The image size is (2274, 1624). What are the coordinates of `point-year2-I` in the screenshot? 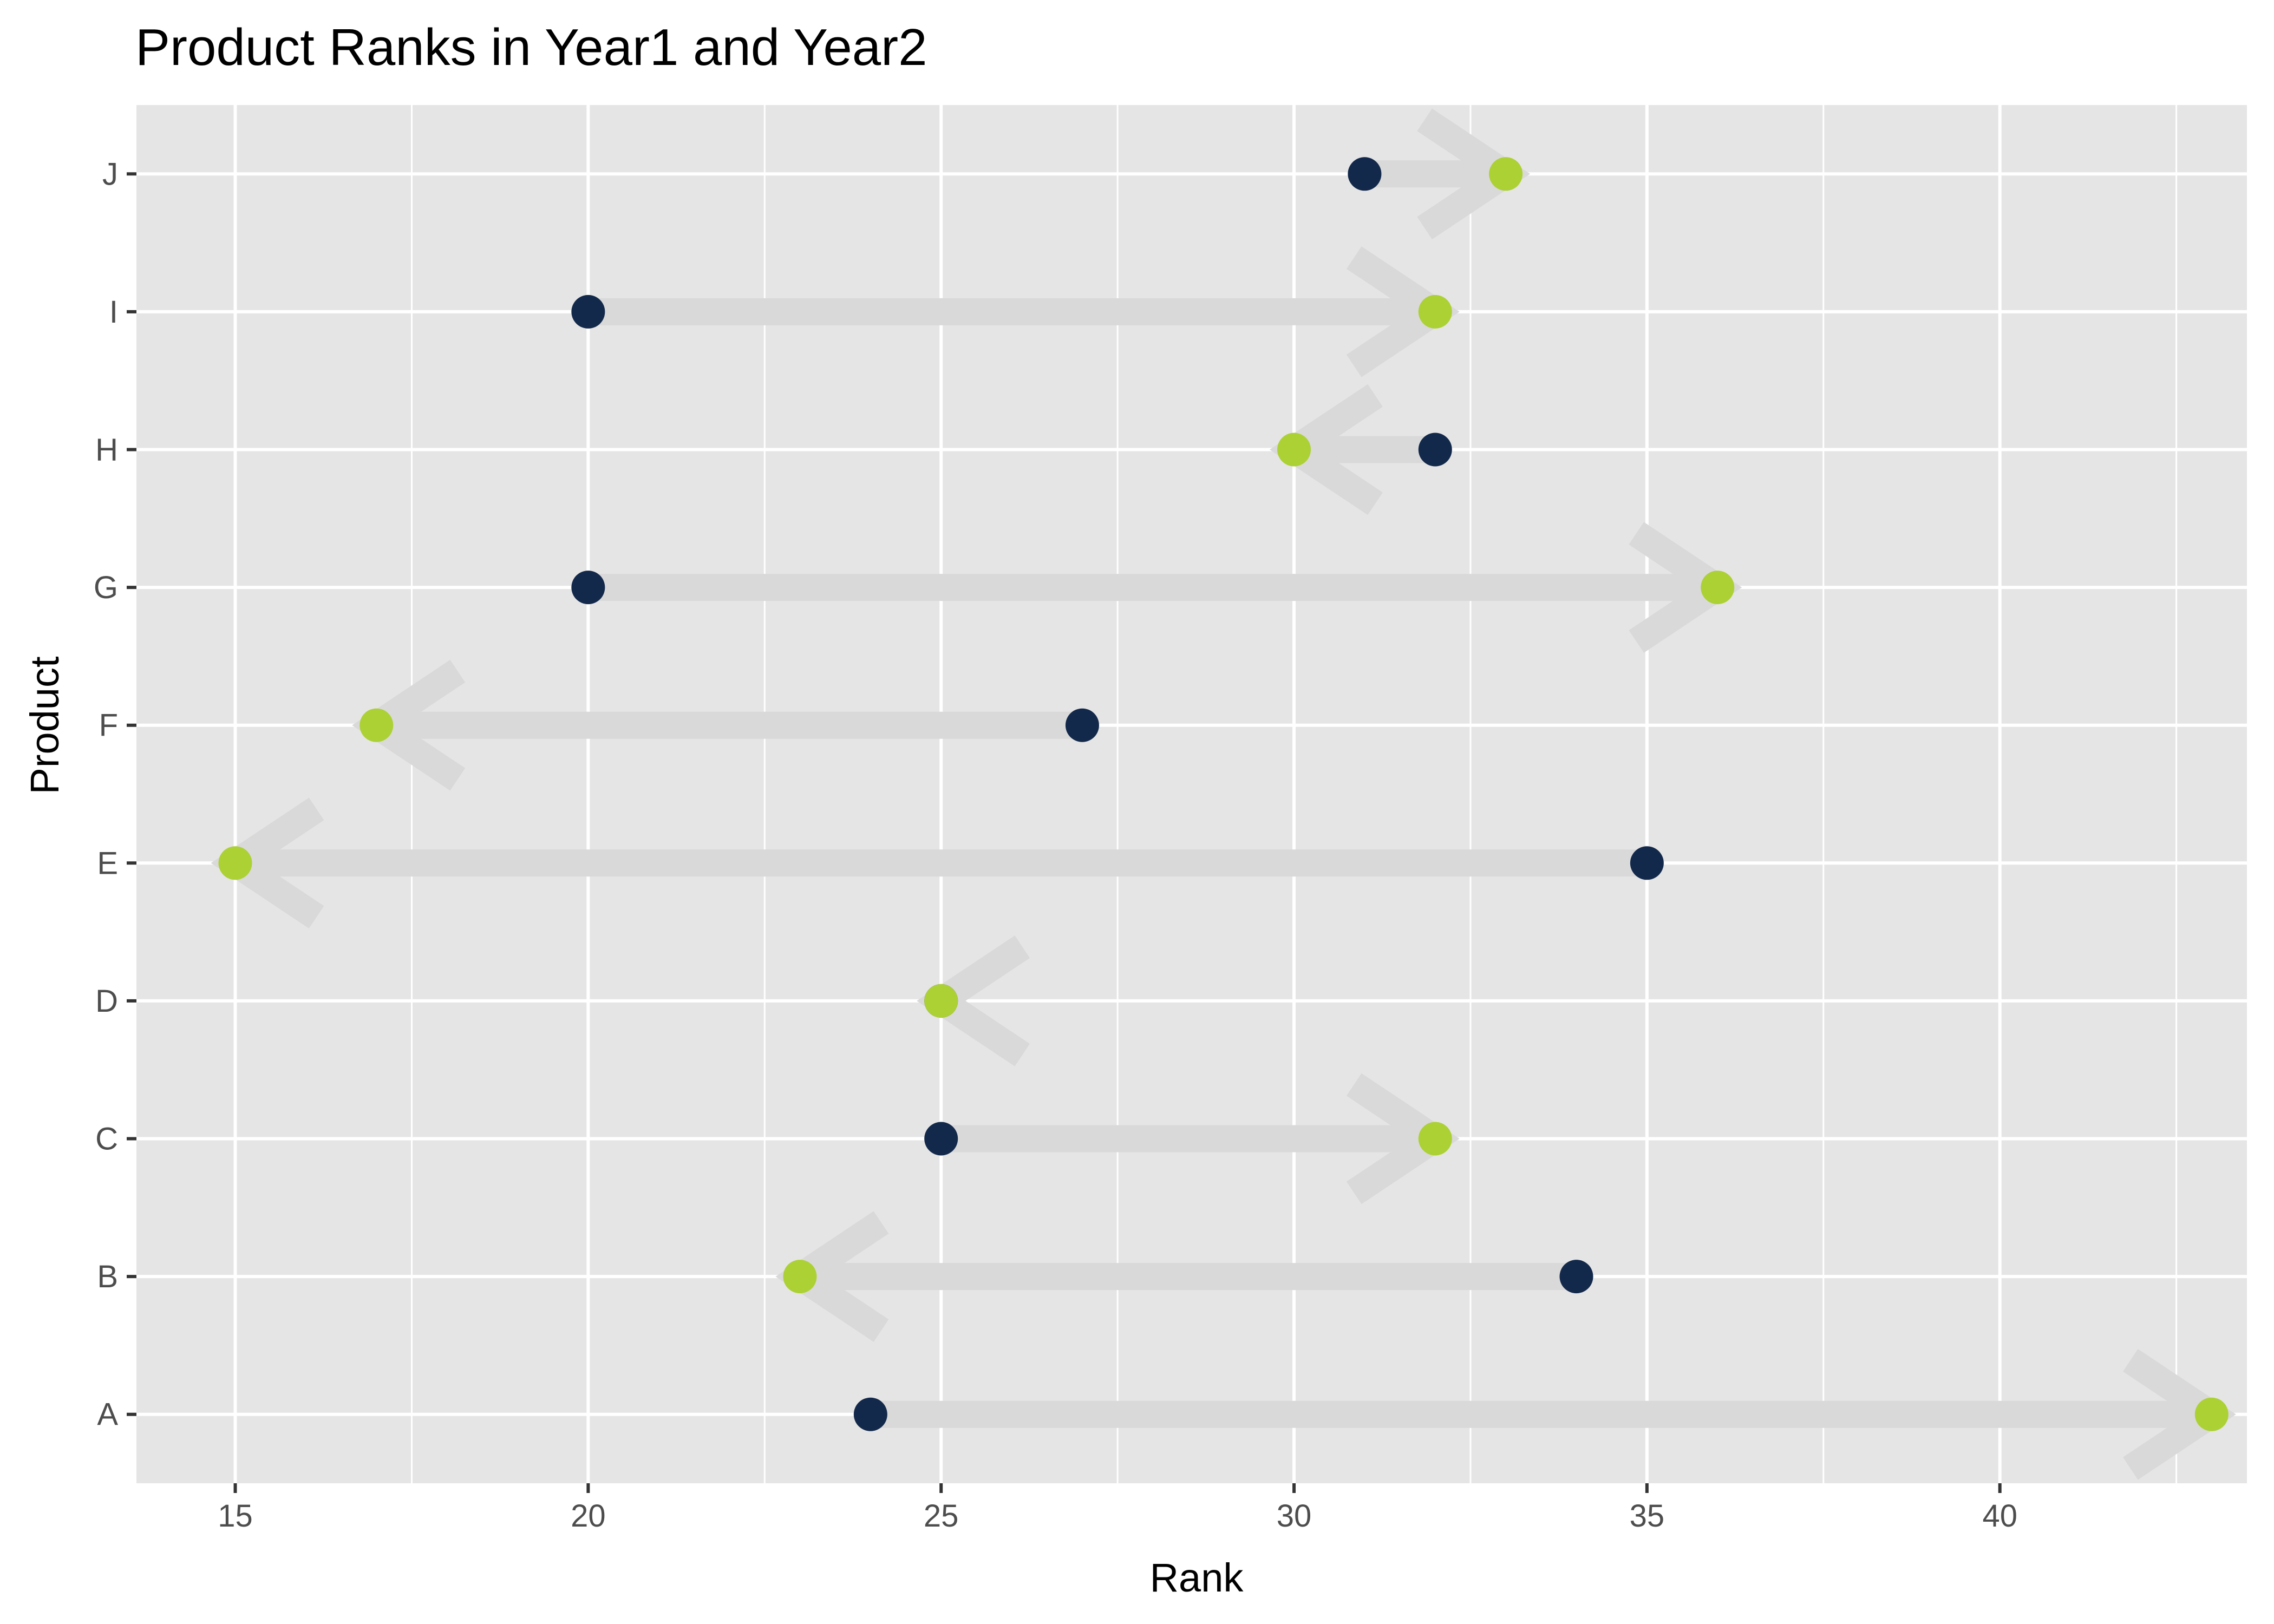 It's located at (1435, 311).